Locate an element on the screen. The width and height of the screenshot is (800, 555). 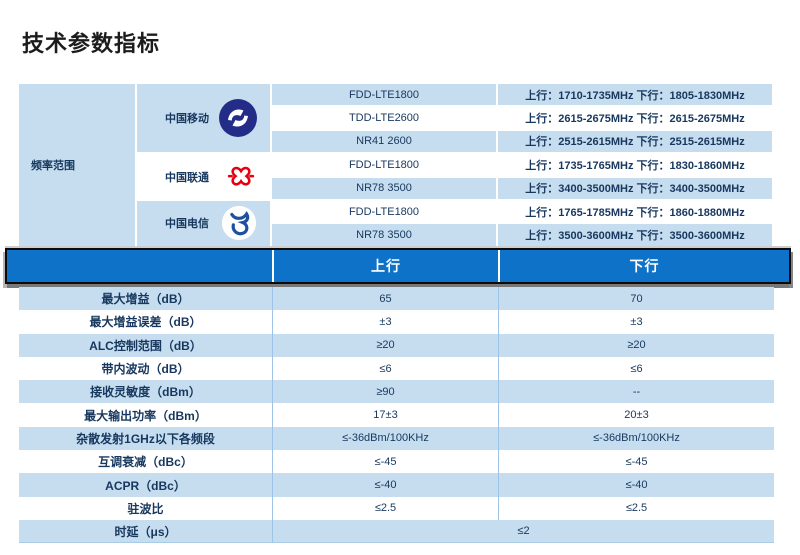
param-uplink-value: ≤6 is located at coordinates (385, 368).